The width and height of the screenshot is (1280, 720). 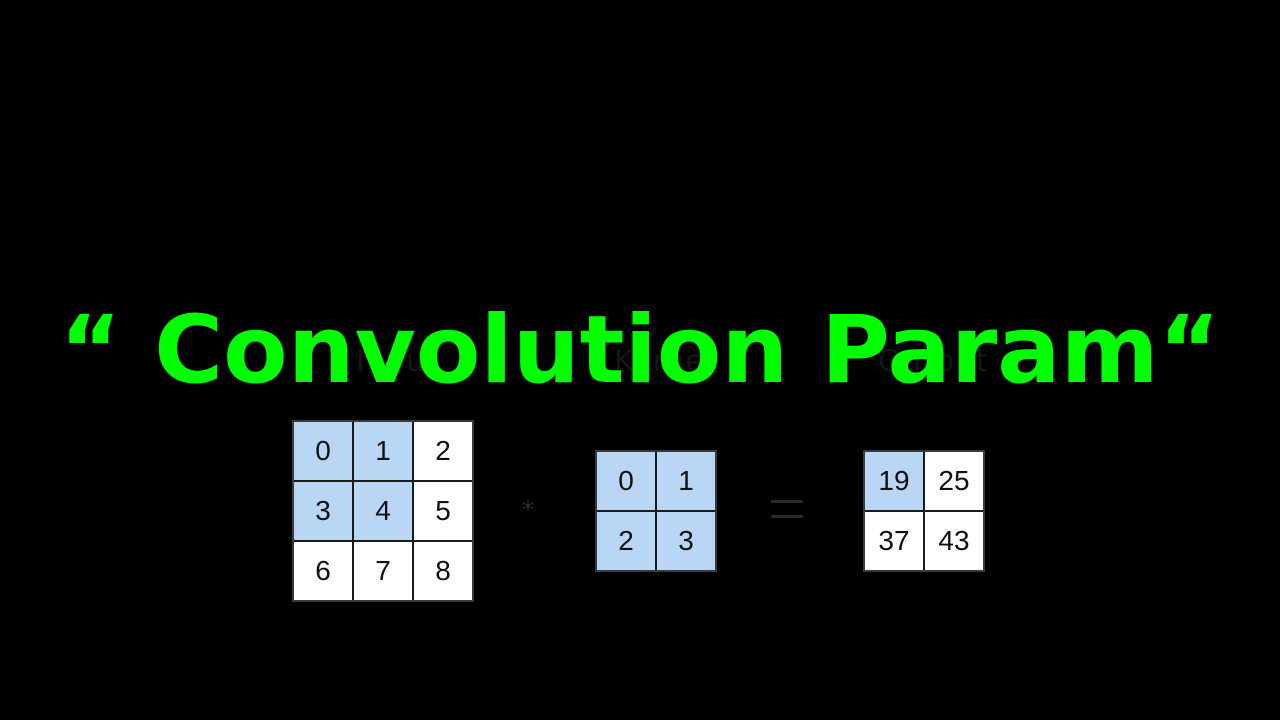 What do you see at coordinates (323, 571) in the screenshot?
I see `input-cell: 6` at bounding box center [323, 571].